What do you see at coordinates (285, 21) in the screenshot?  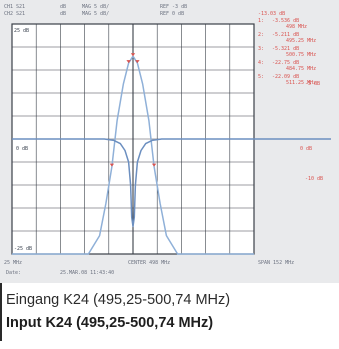 I see `marker-value-1: -3.536 dB` at bounding box center [285, 21].